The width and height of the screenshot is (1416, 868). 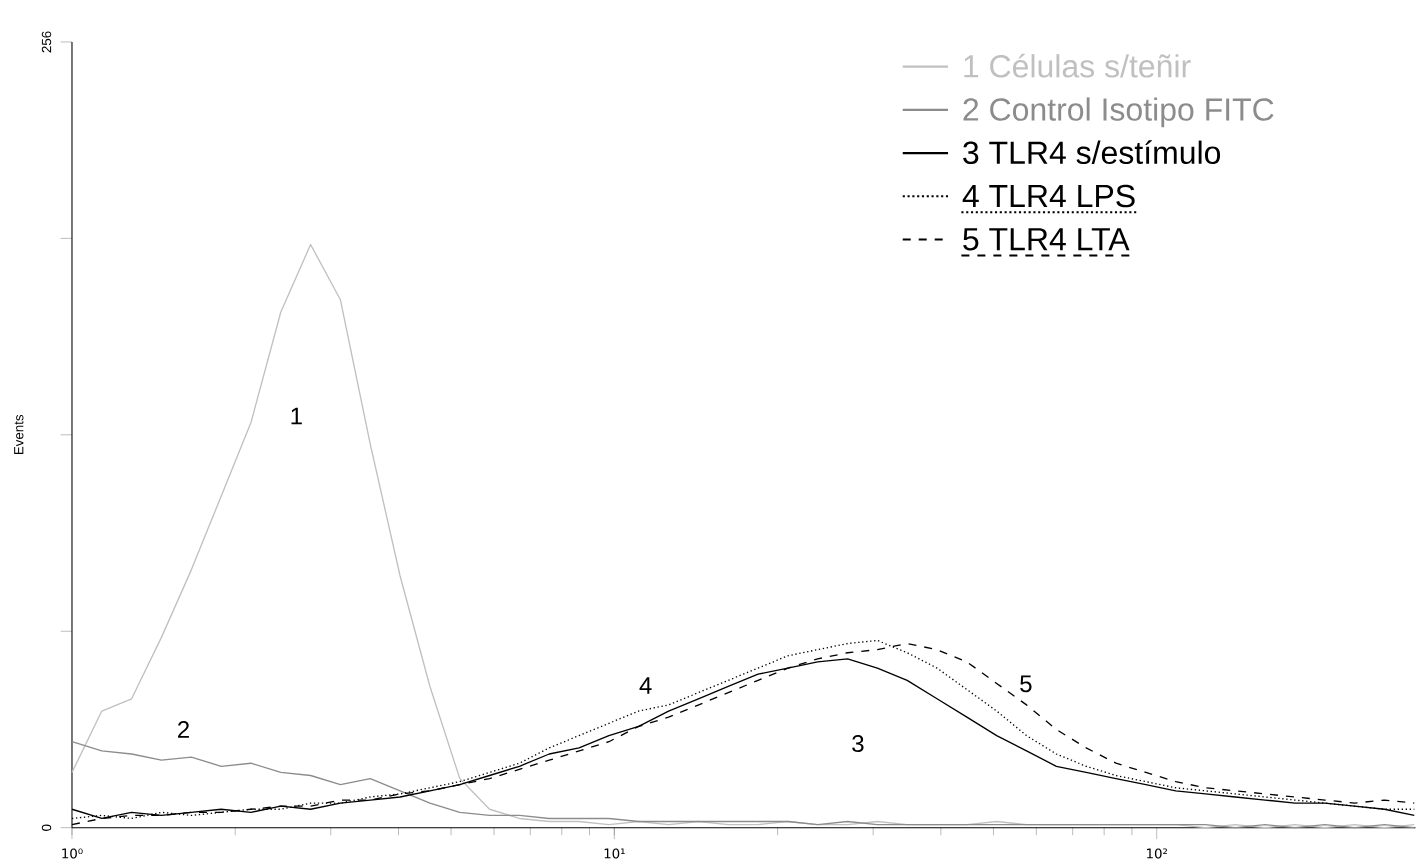 What do you see at coordinates (1026, 684) in the screenshot?
I see `annotation: 5` at bounding box center [1026, 684].